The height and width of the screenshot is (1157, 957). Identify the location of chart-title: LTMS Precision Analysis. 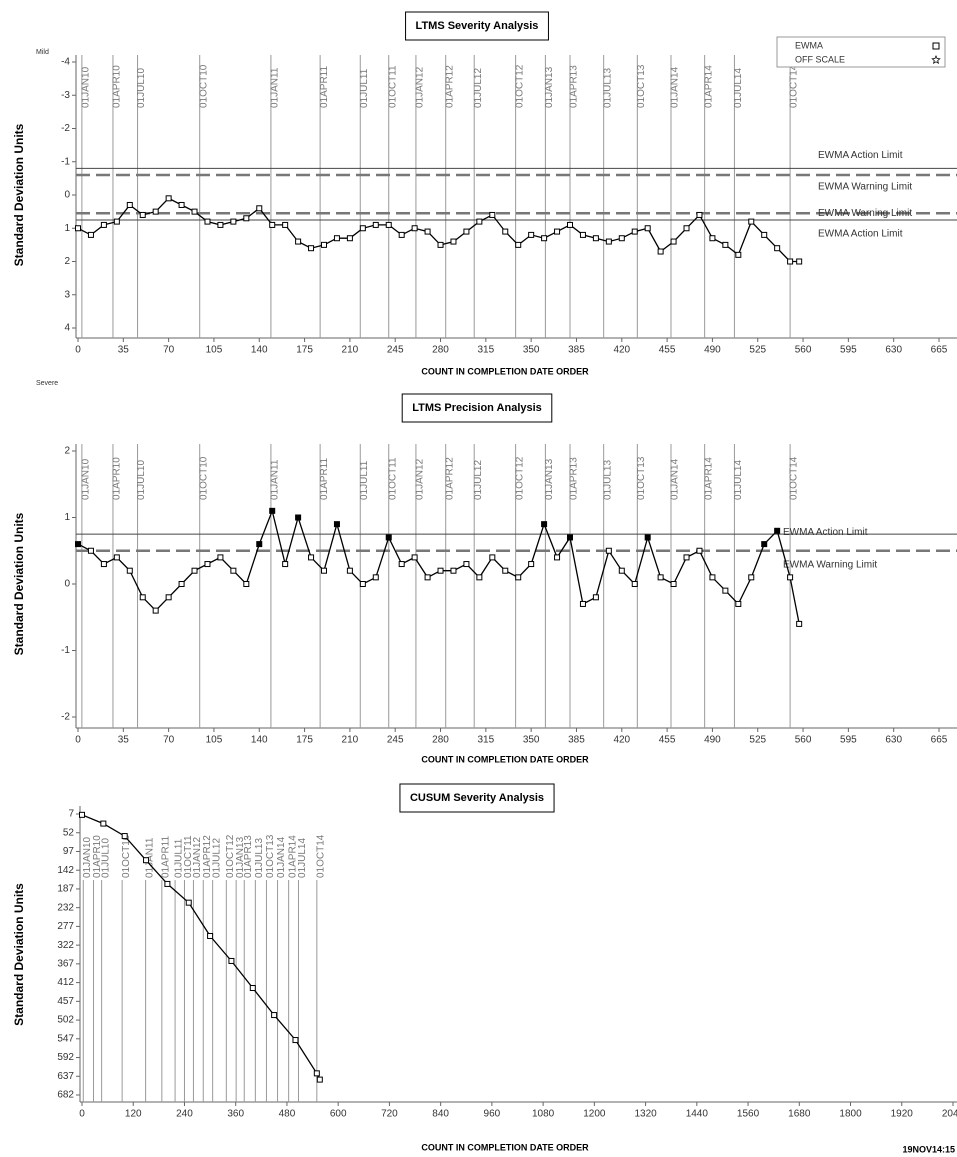
(477, 408).